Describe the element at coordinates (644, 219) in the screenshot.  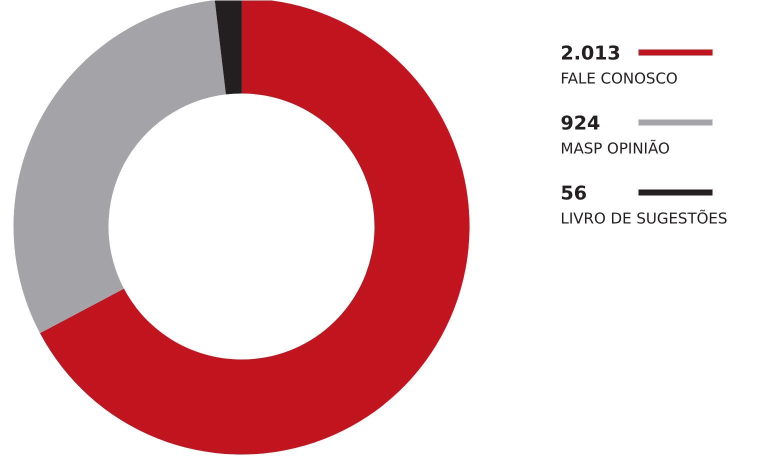
I see `legend-label: LIVRO DE SUGESTÕES` at that location.